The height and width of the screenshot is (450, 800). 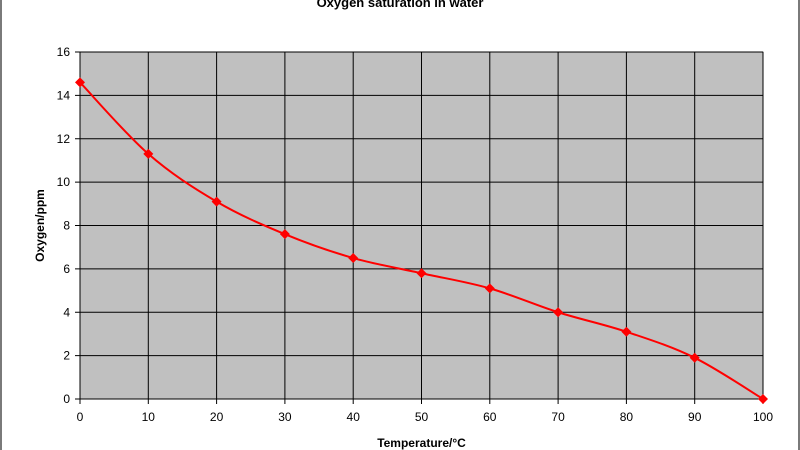 I want to click on y-tick-label: 2, so click(x=66, y=356).